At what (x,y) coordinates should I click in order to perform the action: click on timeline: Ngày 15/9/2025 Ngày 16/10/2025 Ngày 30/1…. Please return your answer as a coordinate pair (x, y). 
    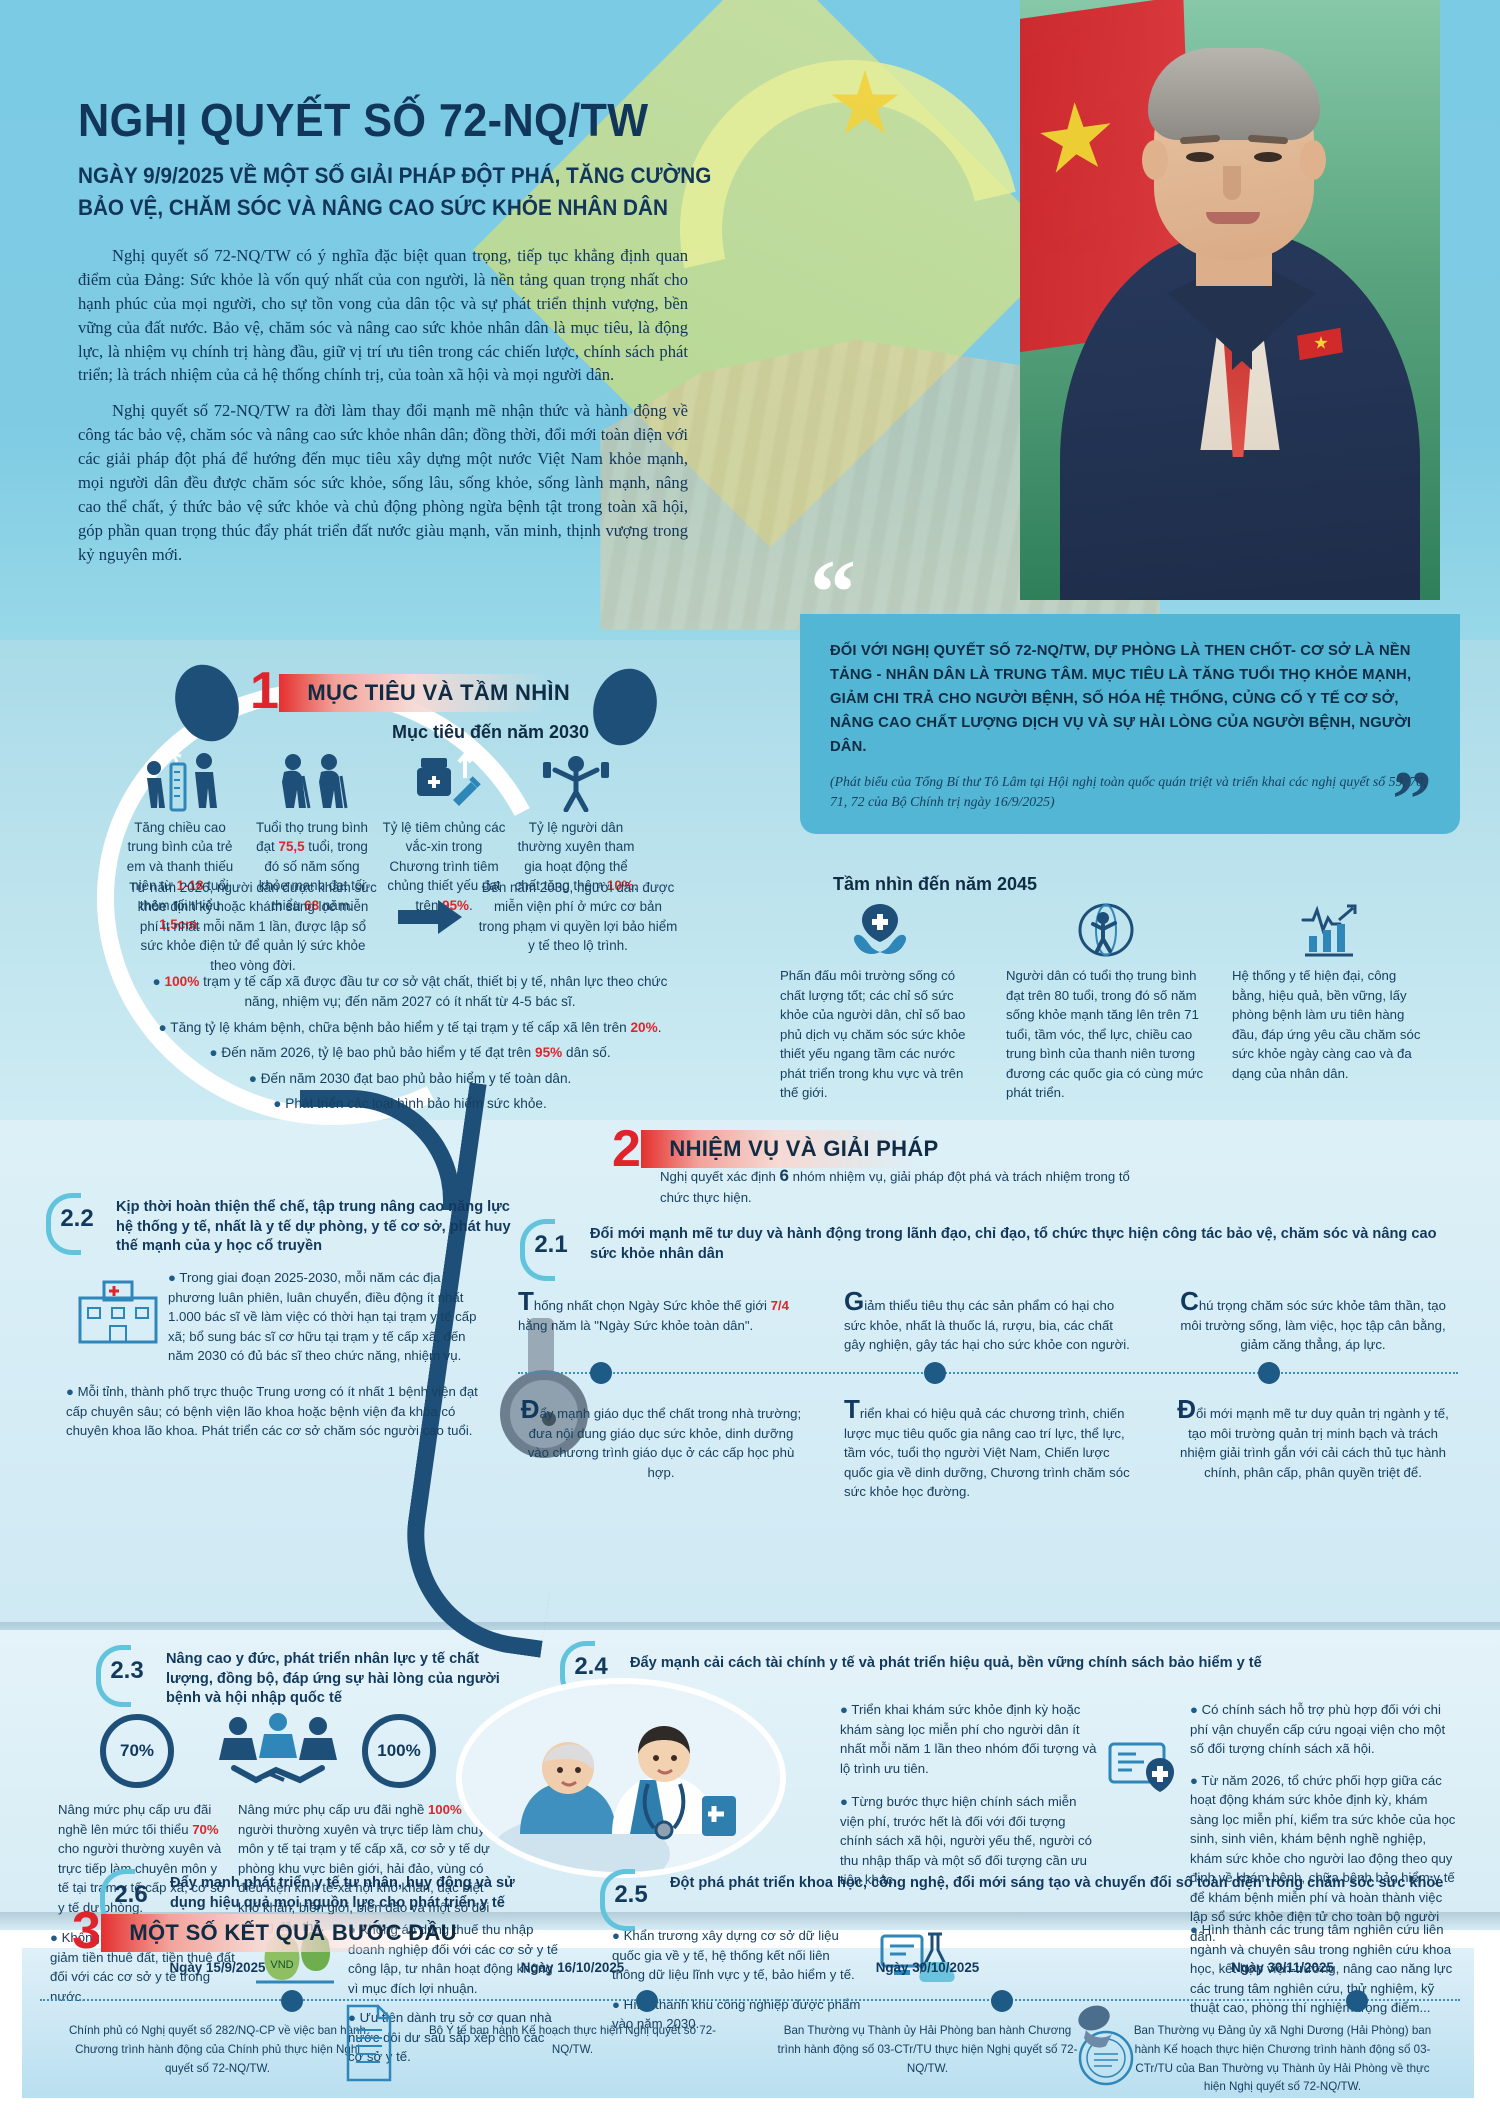
    Looking at the image, I should click on (750, 2028).